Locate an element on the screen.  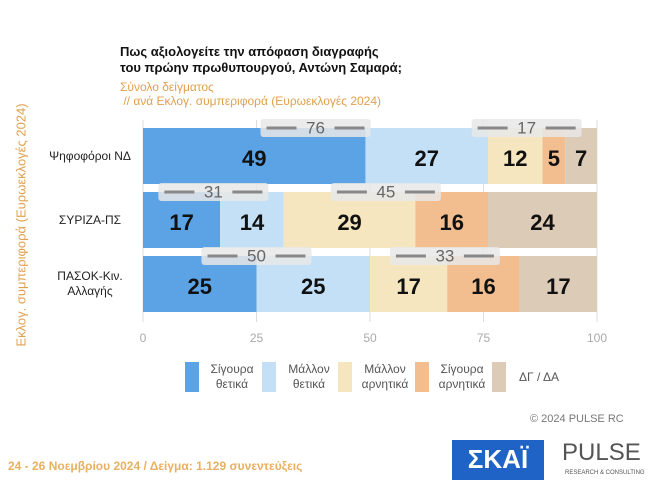
value-label: 7 is located at coordinates (581, 158).